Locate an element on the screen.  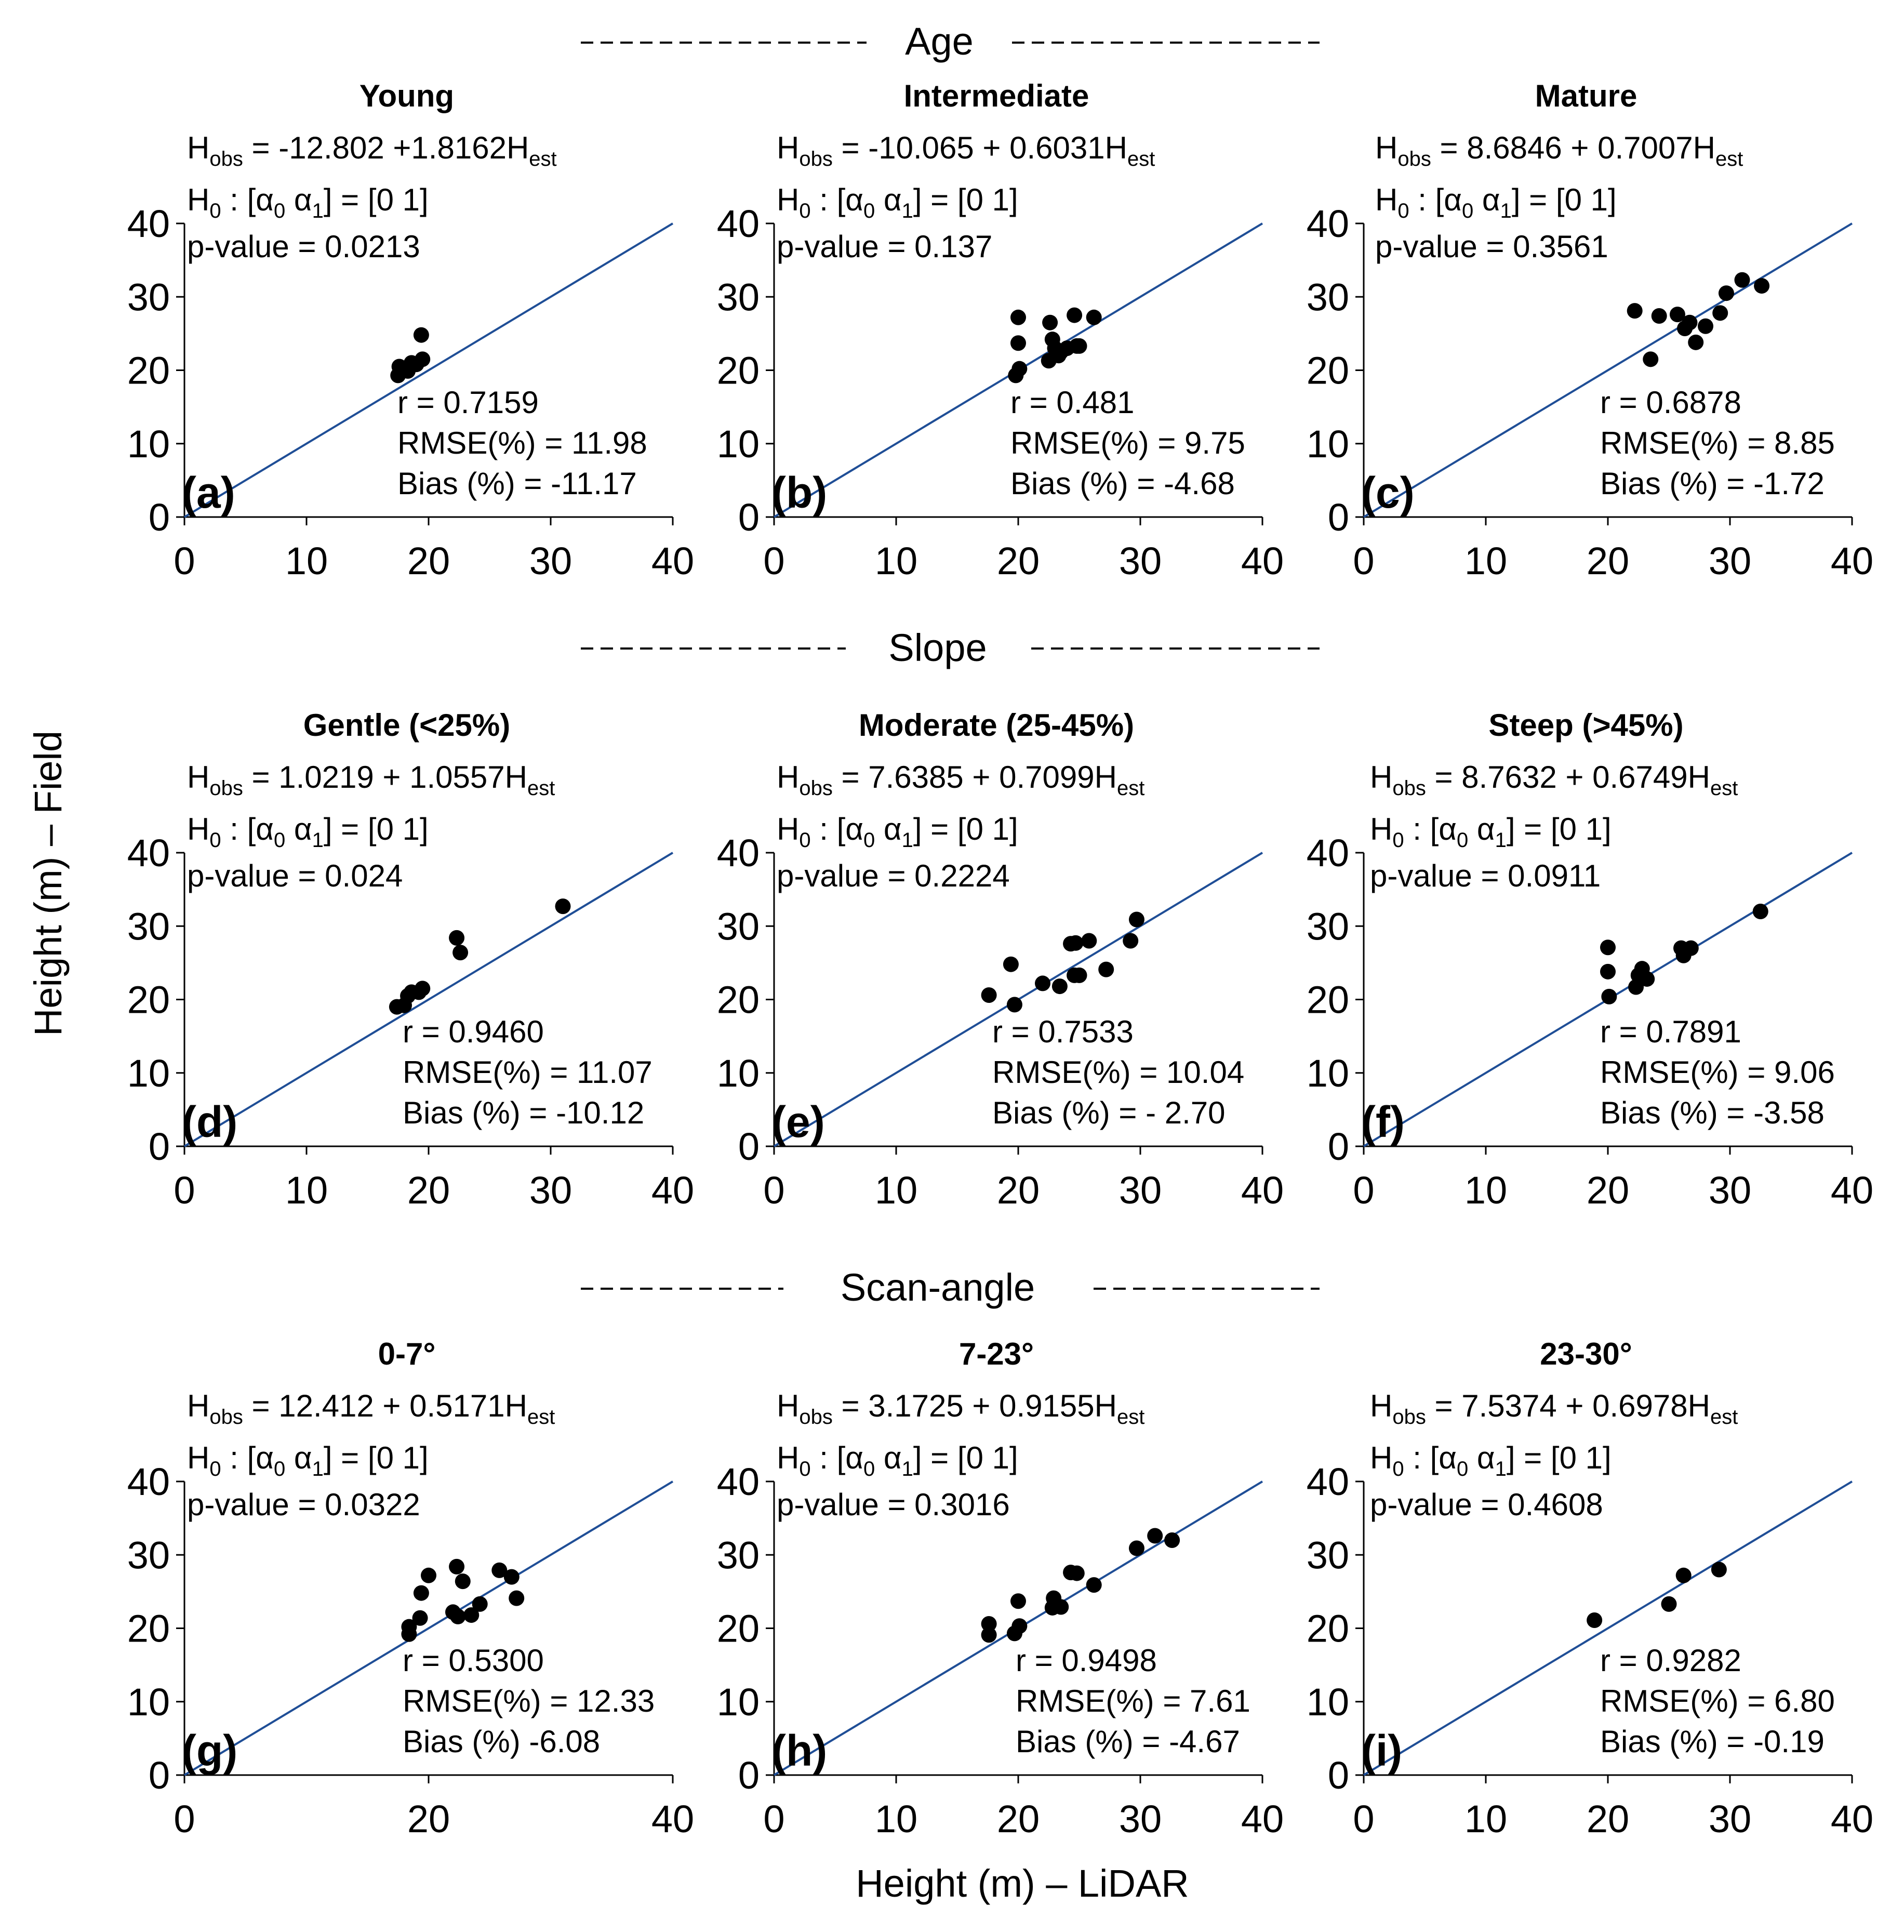
eq-h-symbol: H is located at coordinates (198, 778).